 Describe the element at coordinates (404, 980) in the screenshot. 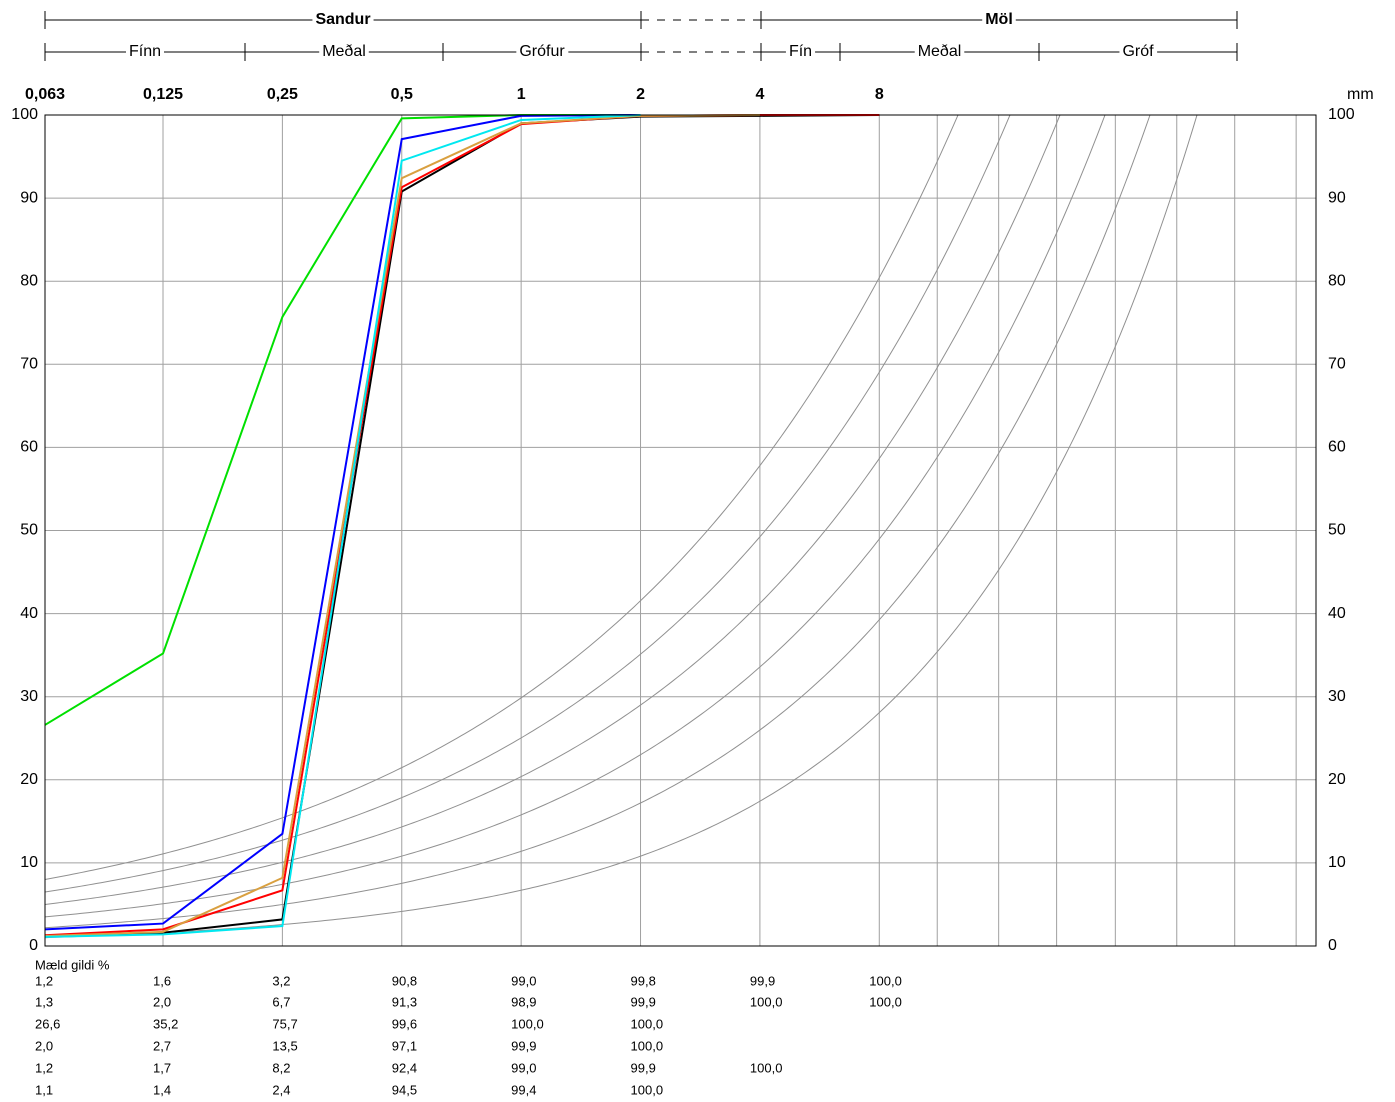

I see `value-label: 90,8` at that location.